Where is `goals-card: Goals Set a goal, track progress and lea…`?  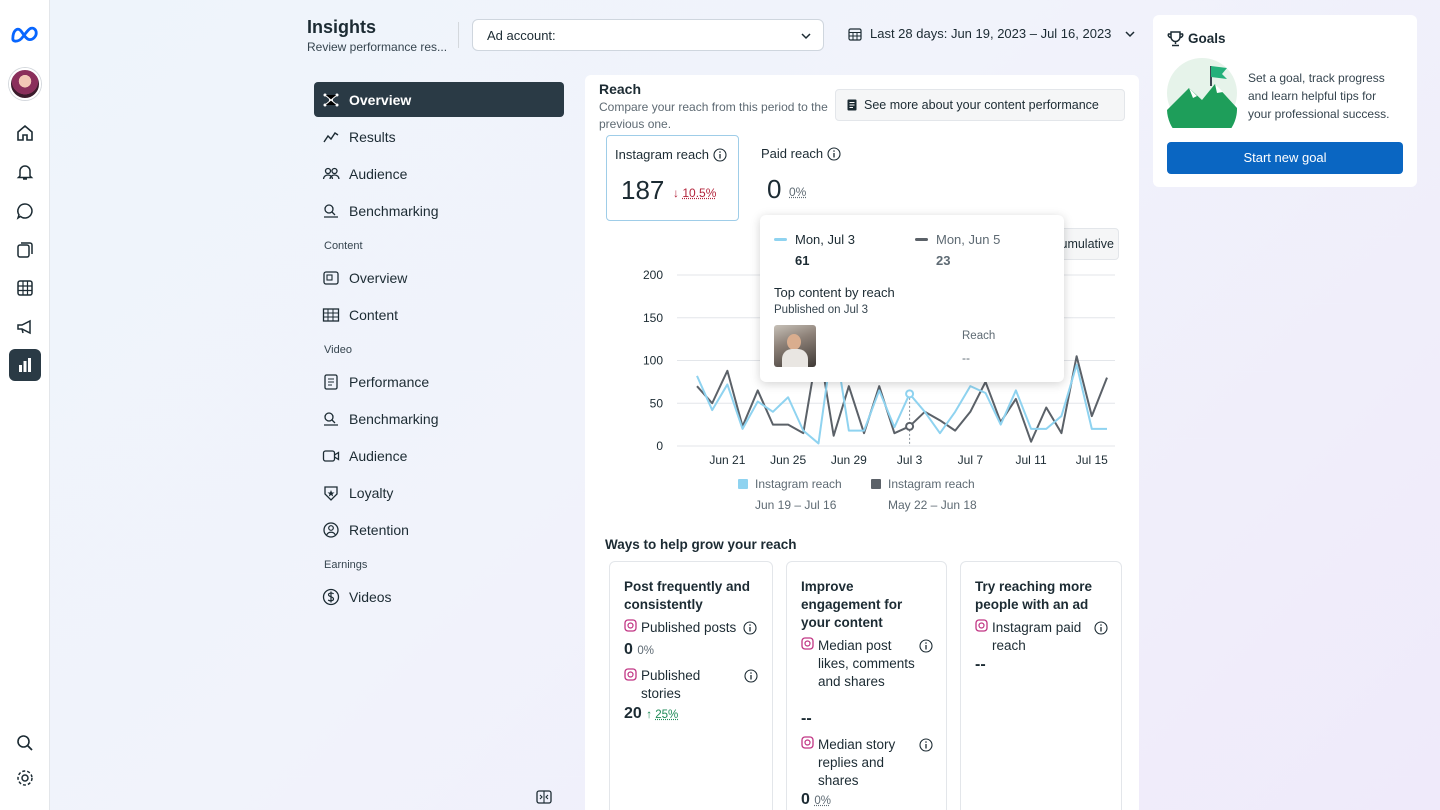 goals-card: Goals Set a goal, track progress and lea… is located at coordinates (1285, 101).